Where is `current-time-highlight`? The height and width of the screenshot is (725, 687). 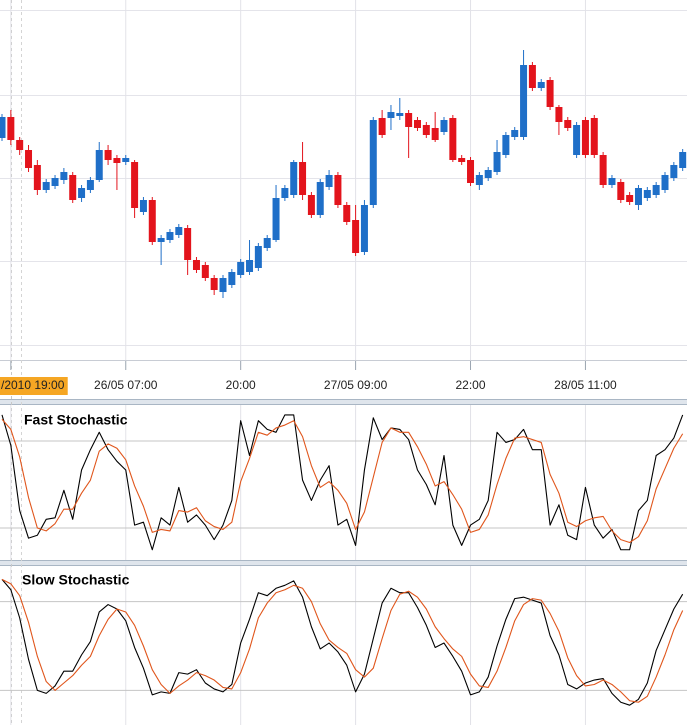
current-time-highlight is located at coordinates (34, 386).